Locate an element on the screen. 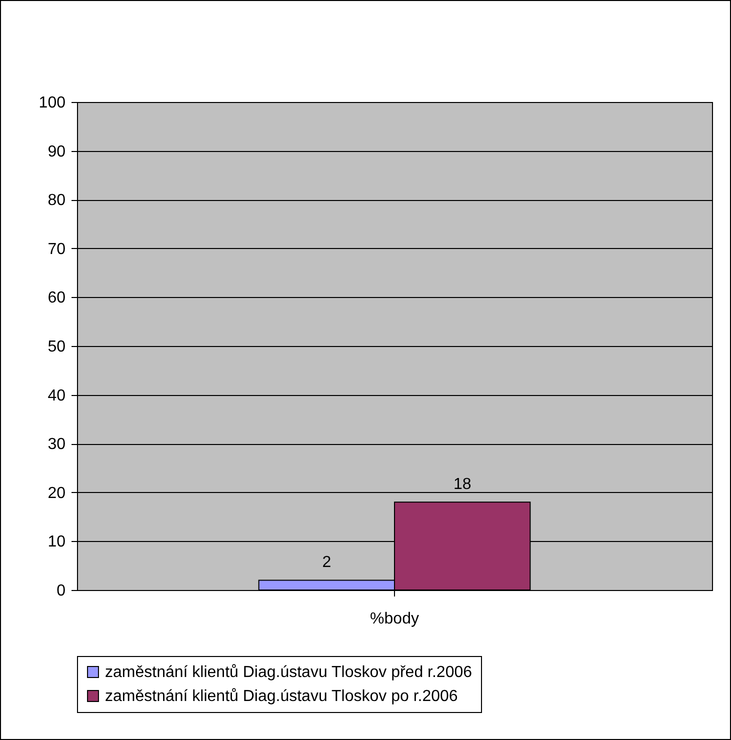 This screenshot has width=731, height=740. y-tick-label: 40 is located at coordinates (57, 395).